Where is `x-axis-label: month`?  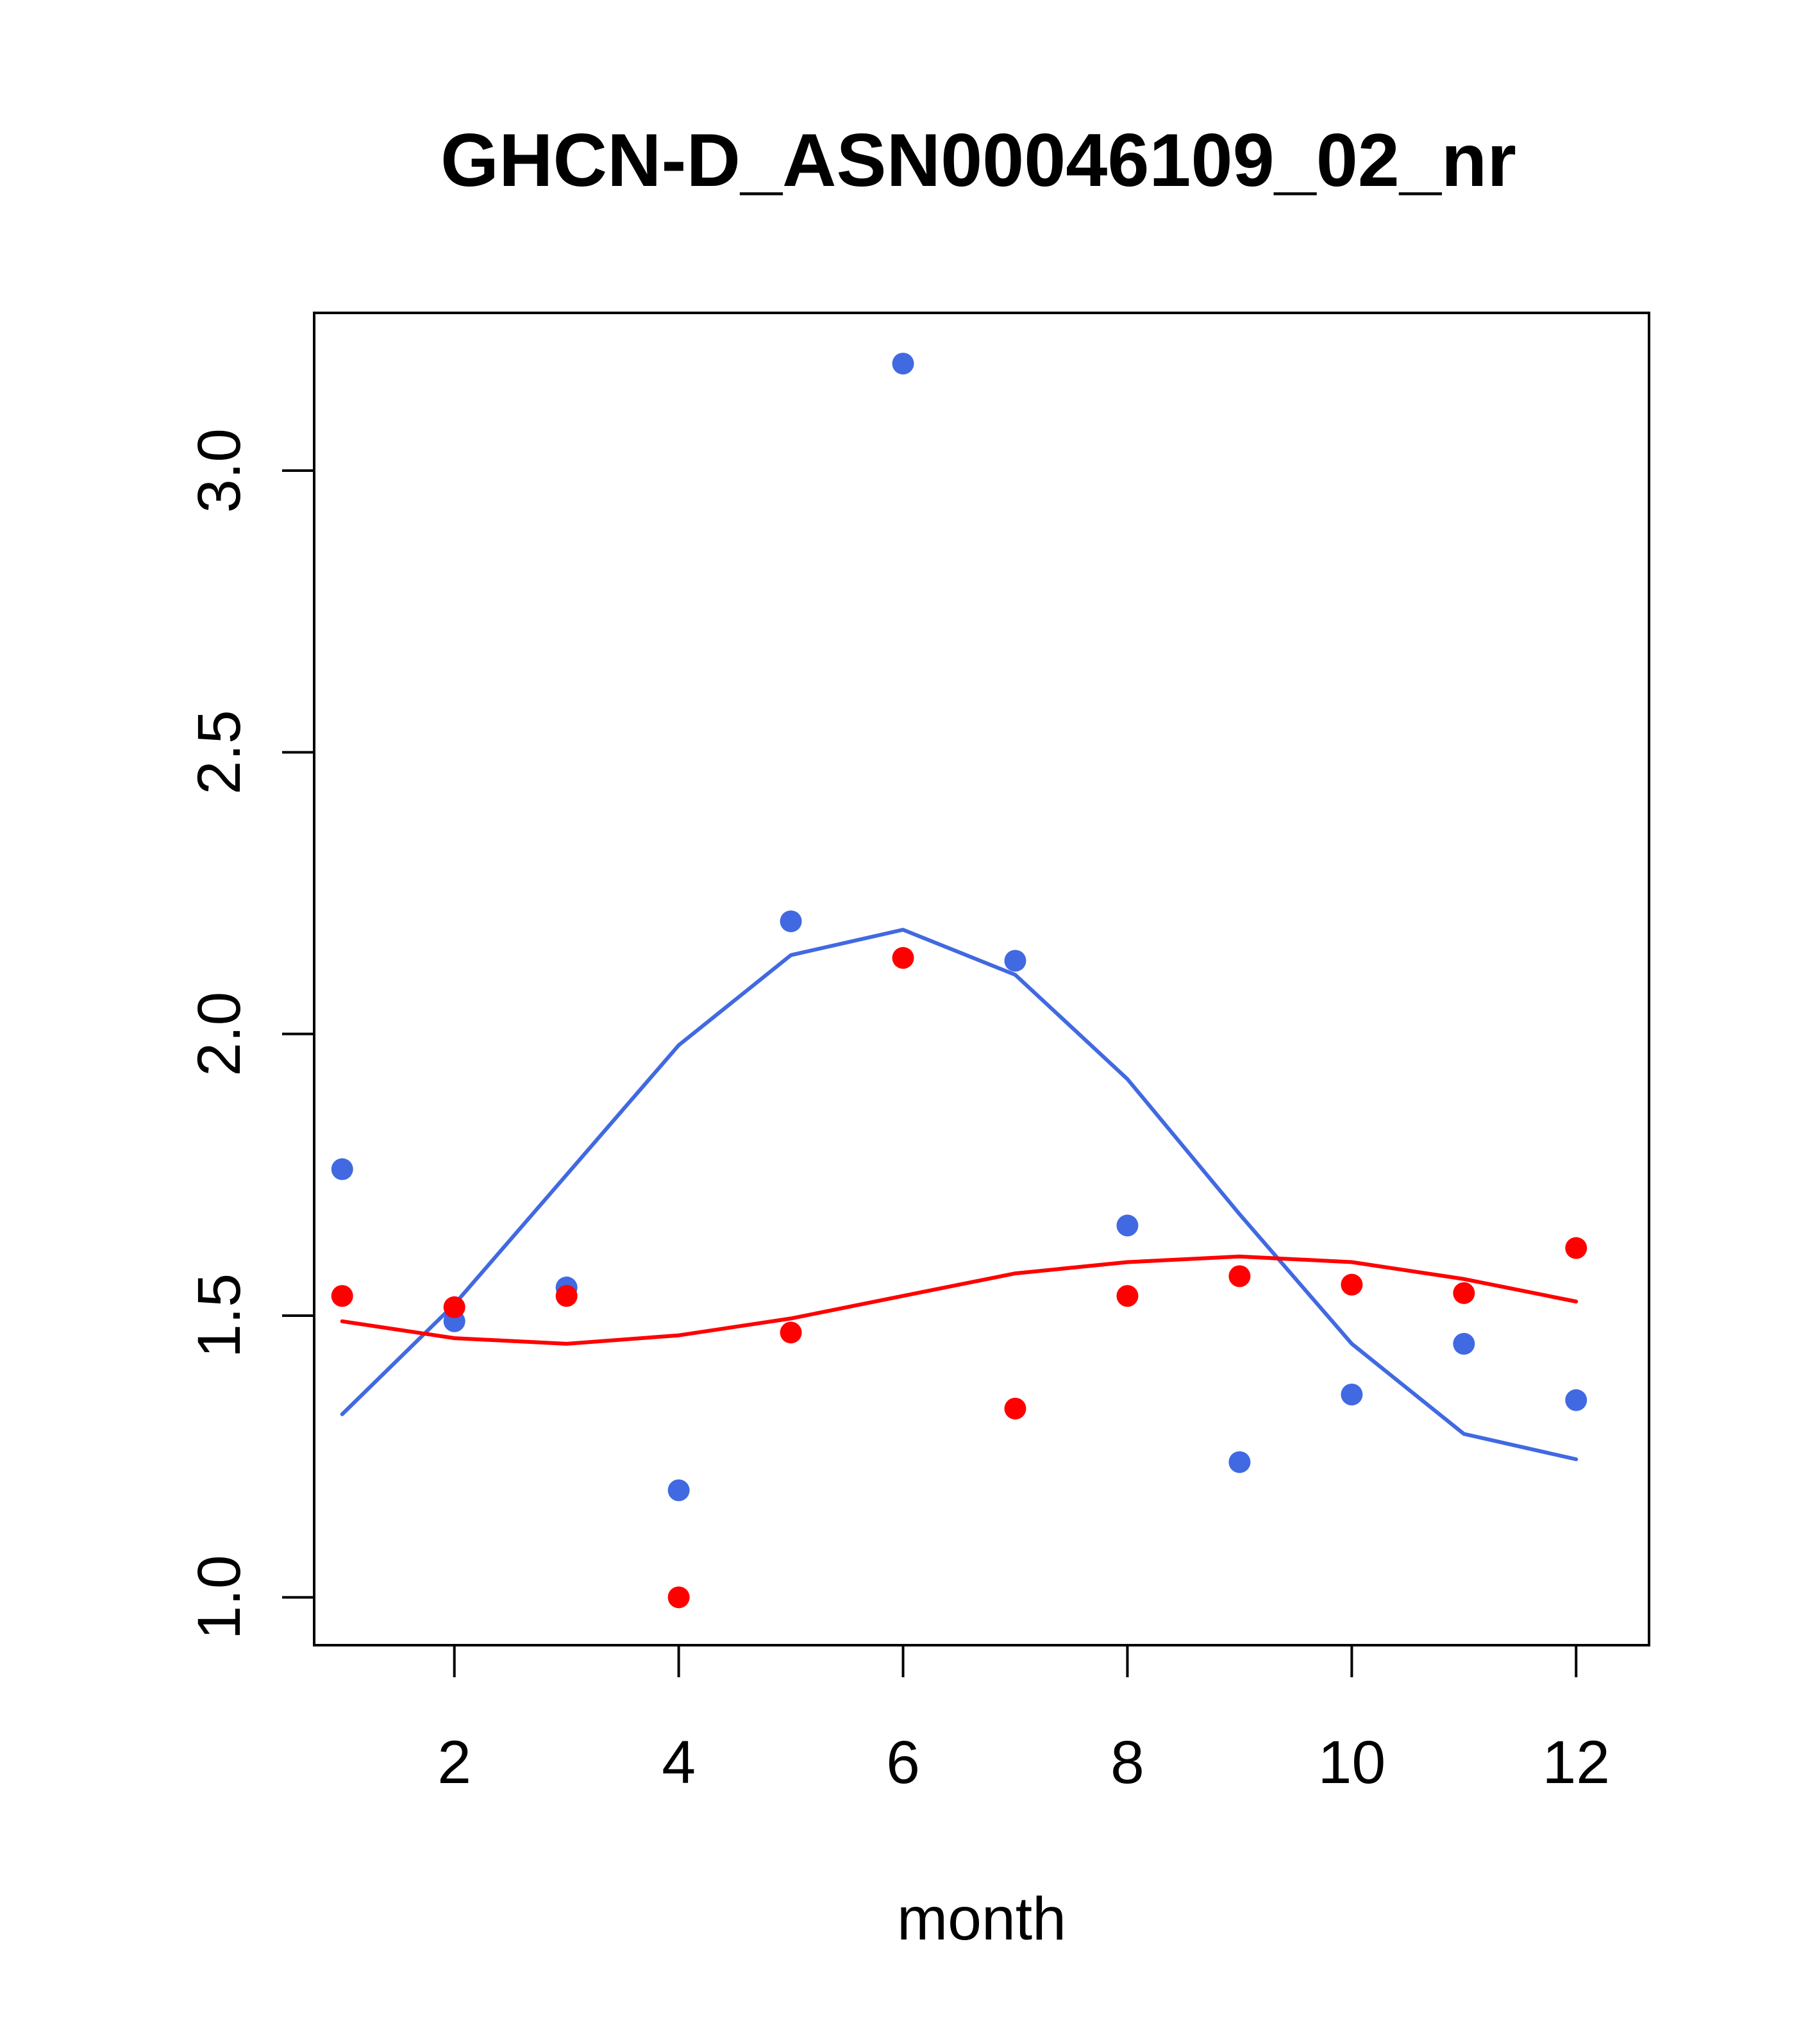
x-axis-label: month is located at coordinates (981, 1919).